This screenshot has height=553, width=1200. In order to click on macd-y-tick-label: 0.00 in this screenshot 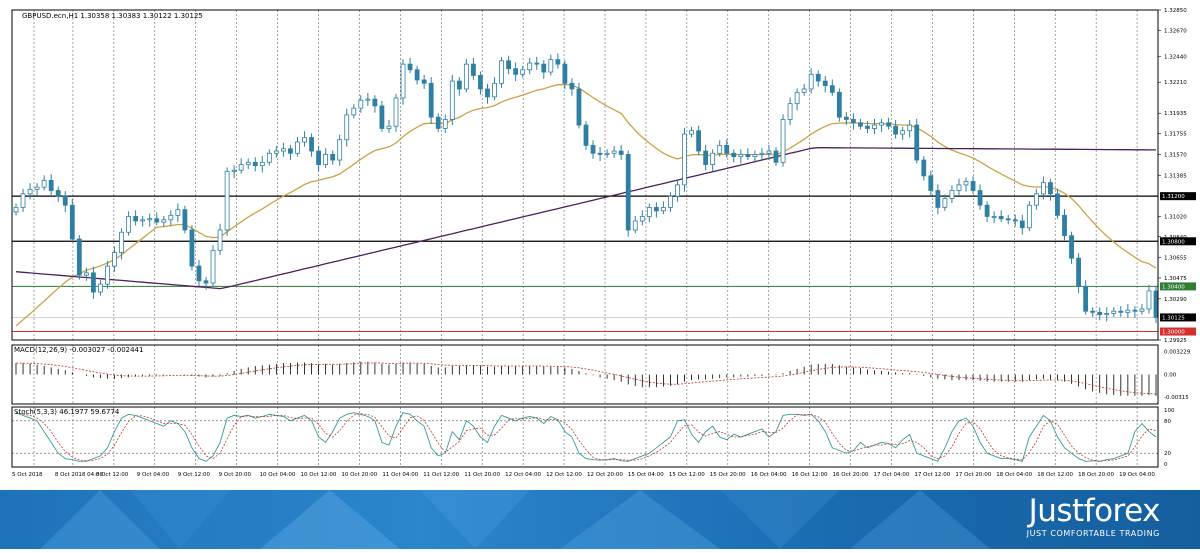, I will do `click(1170, 376)`.